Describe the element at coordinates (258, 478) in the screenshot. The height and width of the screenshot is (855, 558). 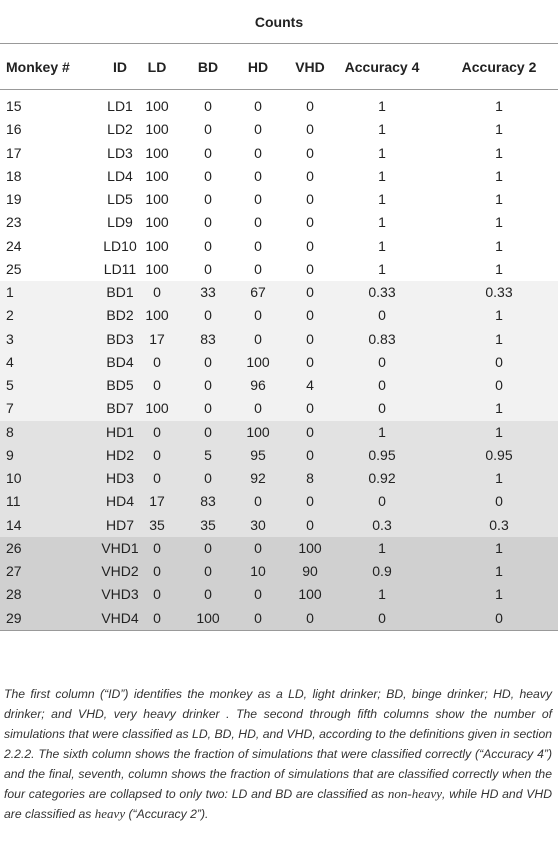
I see `cell: 92` at that location.